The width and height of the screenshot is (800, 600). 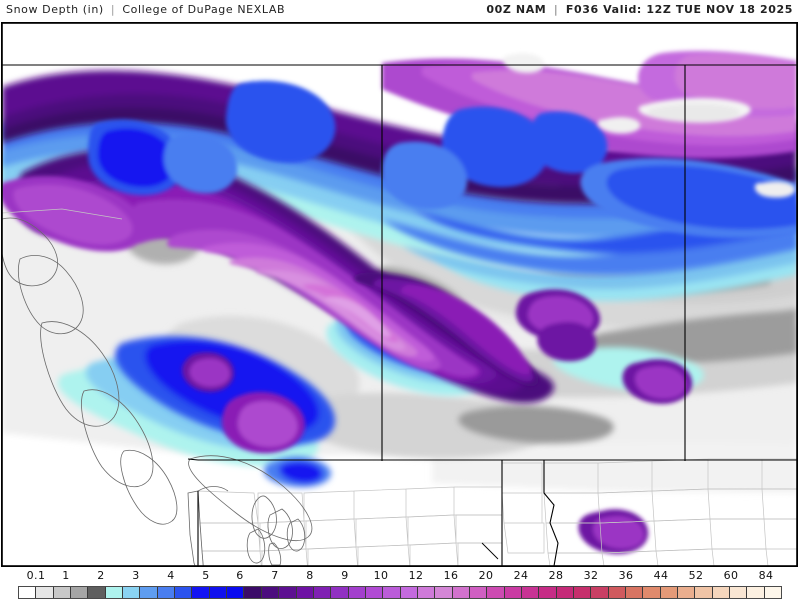 I want to click on colorbar-tick-label: 0.1, so click(x=36, y=575).